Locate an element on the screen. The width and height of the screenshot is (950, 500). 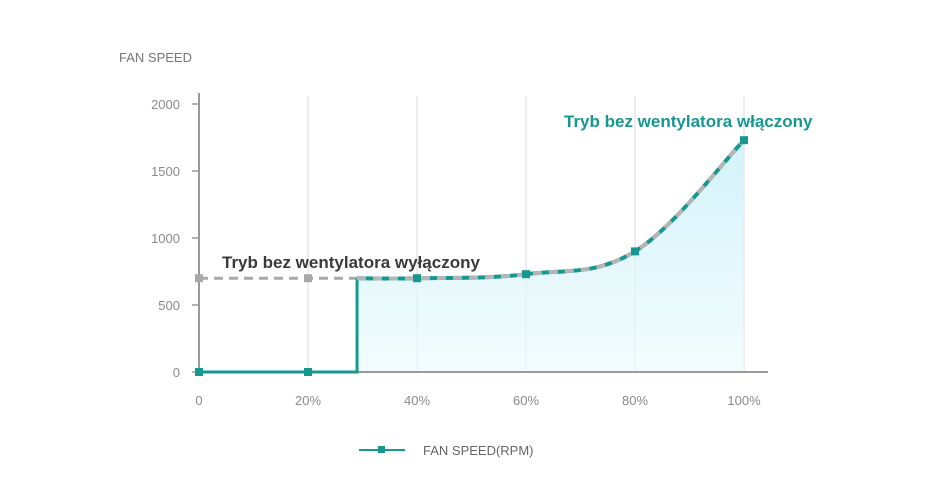
x-tick-label-3: 60% is located at coordinates (526, 400).